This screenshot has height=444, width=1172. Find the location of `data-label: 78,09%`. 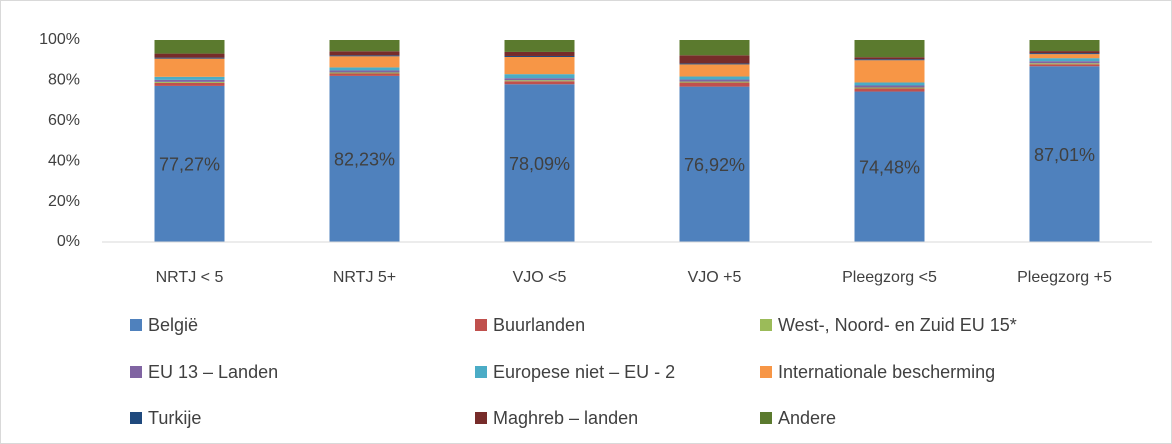

data-label: 78,09% is located at coordinates (539, 164).